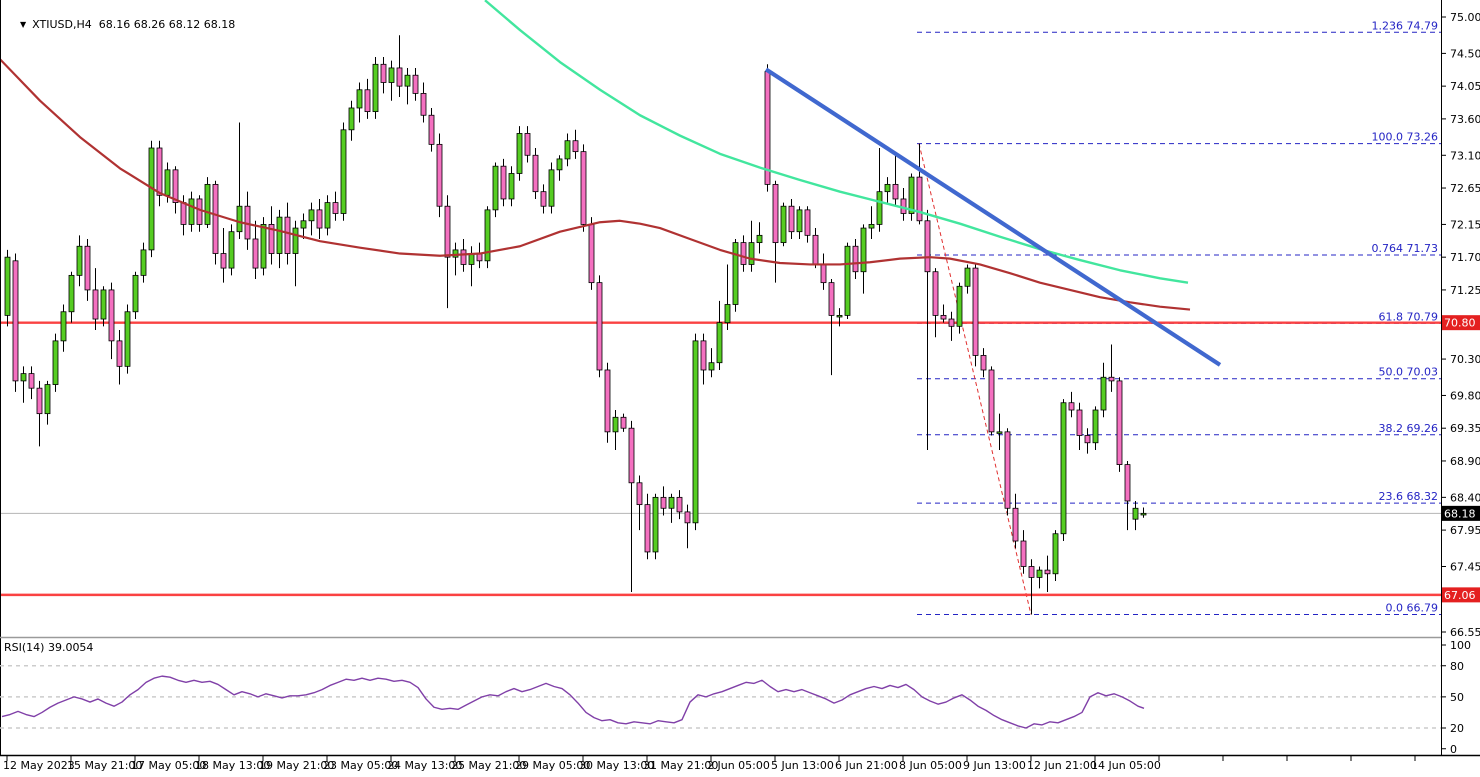 This screenshot has width=1480, height=777. I want to click on time-axis-label: 29 May 05:00, so click(552, 765).